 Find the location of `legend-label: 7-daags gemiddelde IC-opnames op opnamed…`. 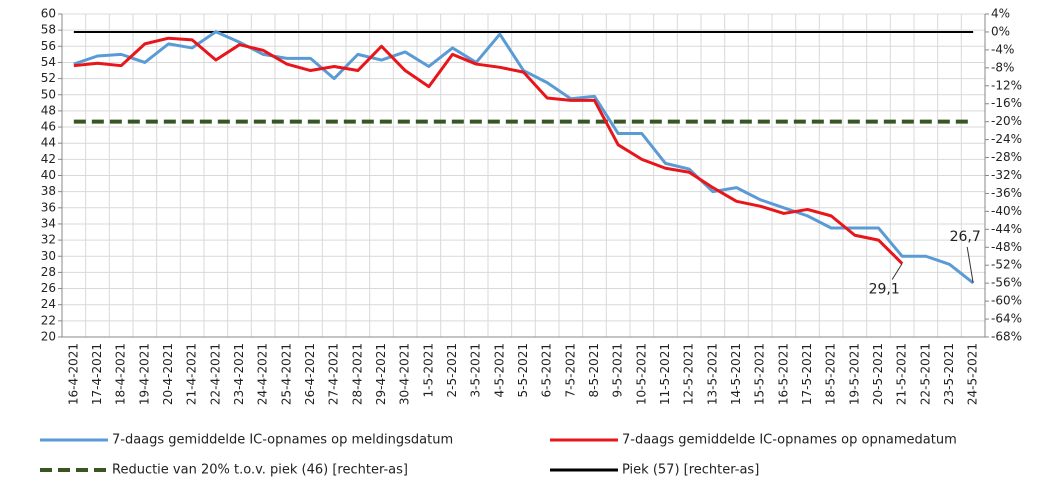

legend-label: 7-daags gemiddelde IC-opnames op opnamed… is located at coordinates (789, 440).